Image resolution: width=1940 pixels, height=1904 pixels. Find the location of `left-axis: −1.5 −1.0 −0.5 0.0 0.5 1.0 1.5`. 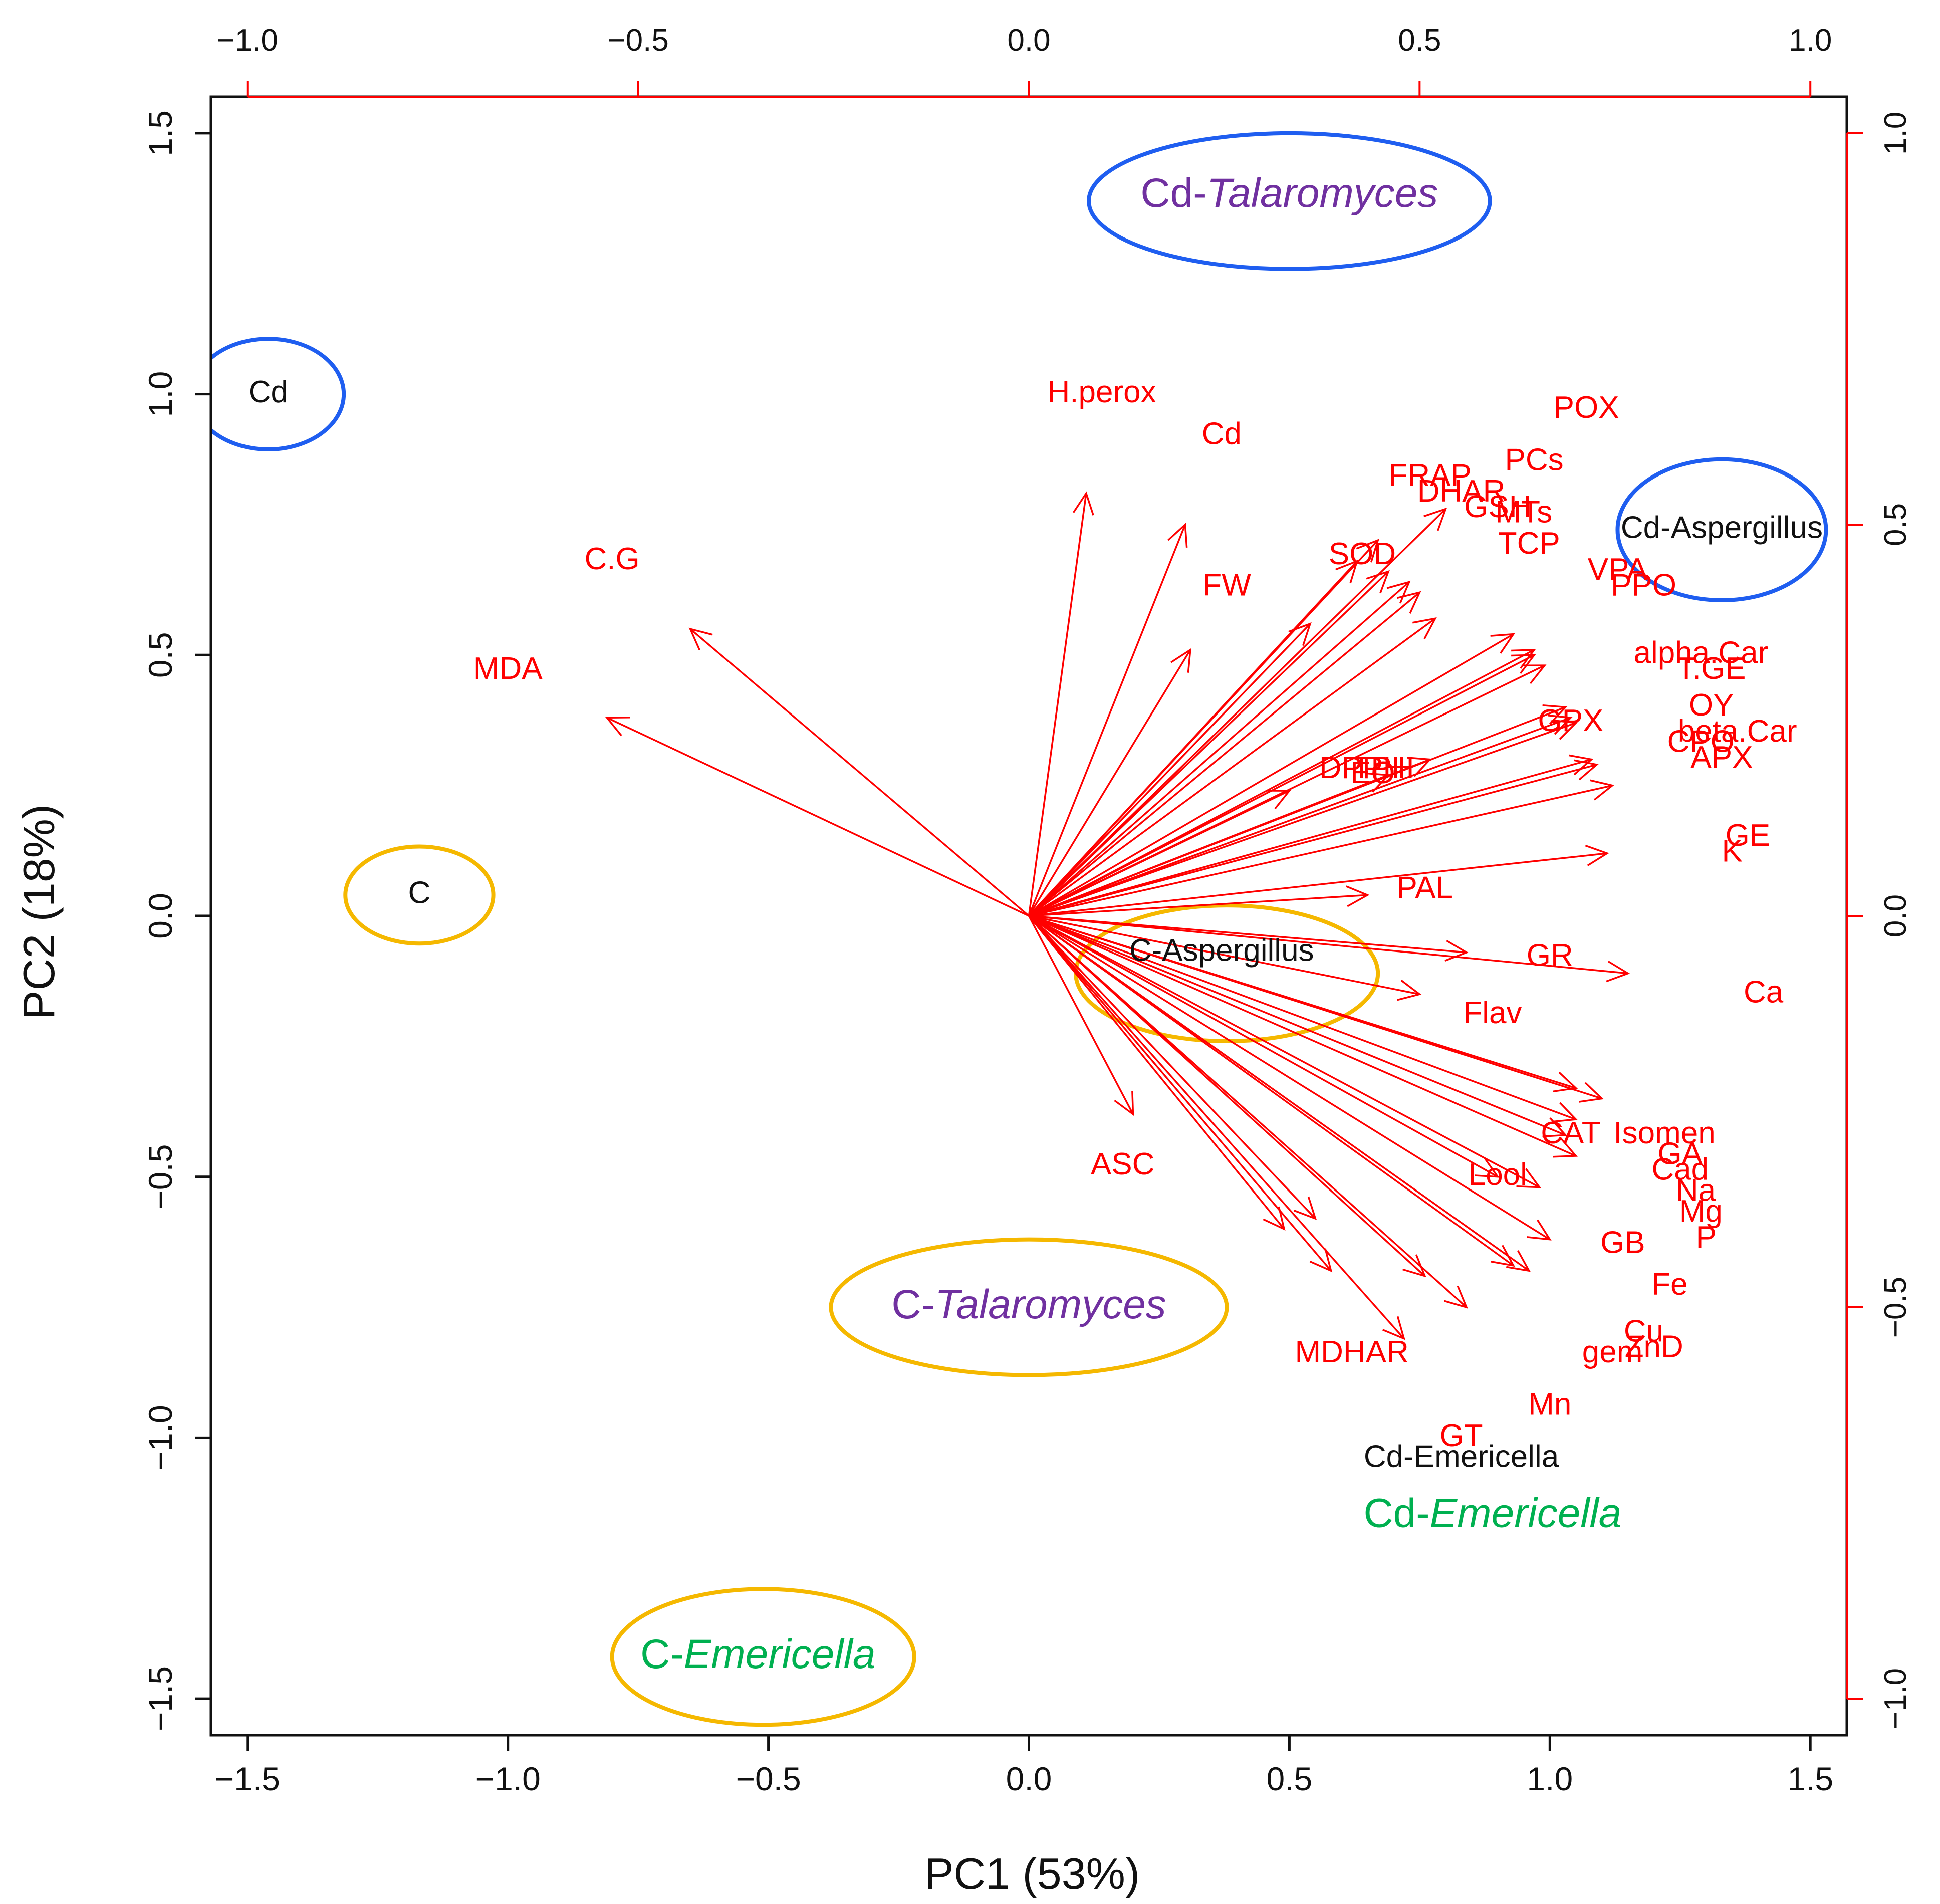

left-axis: −1.5 −1.0 −0.5 0.0 0.5 1.0 1.5 is located at coordinates (177, 921).